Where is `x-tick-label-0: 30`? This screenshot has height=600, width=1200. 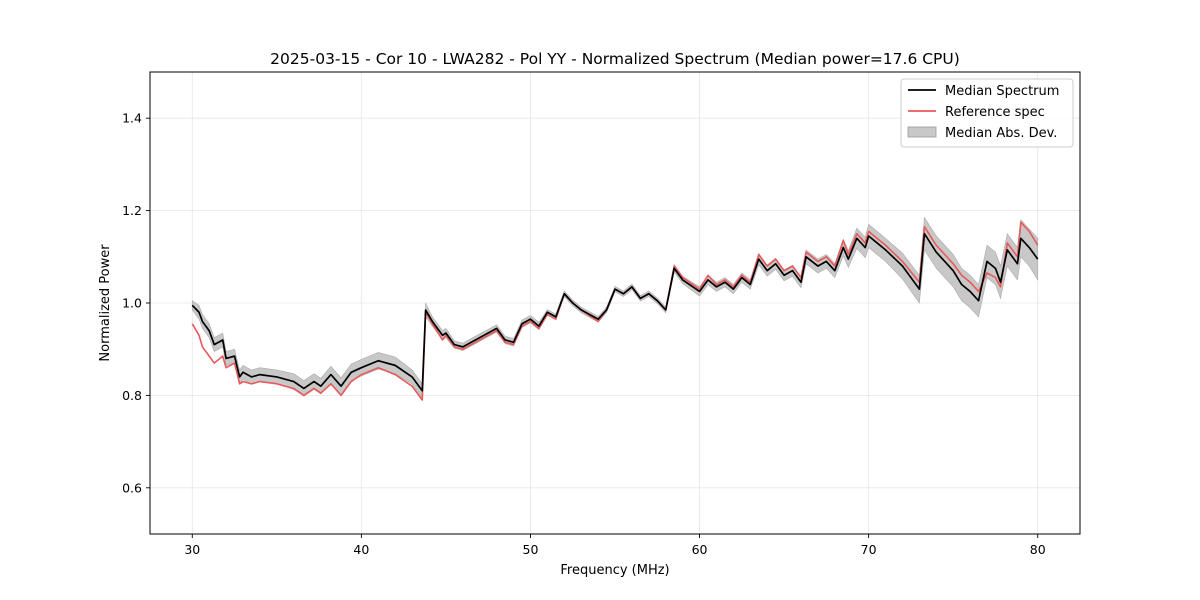
x-tick-label-0: 30 is located at coordinates (192, 549).